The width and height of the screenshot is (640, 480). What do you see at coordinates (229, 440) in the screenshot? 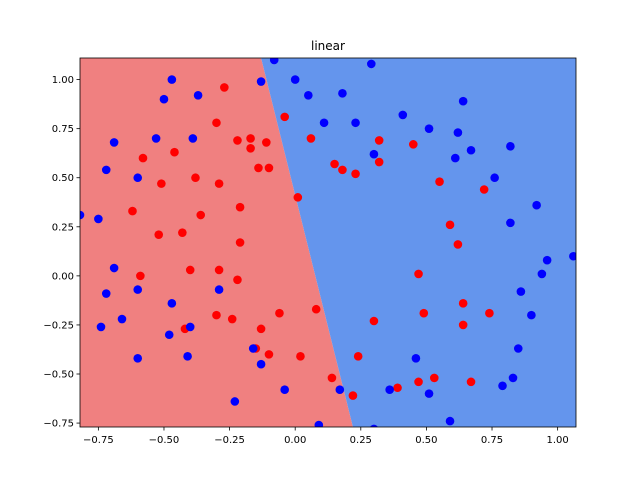
I see `x-tick-label: −0.25` at bounding box center [229, 440].